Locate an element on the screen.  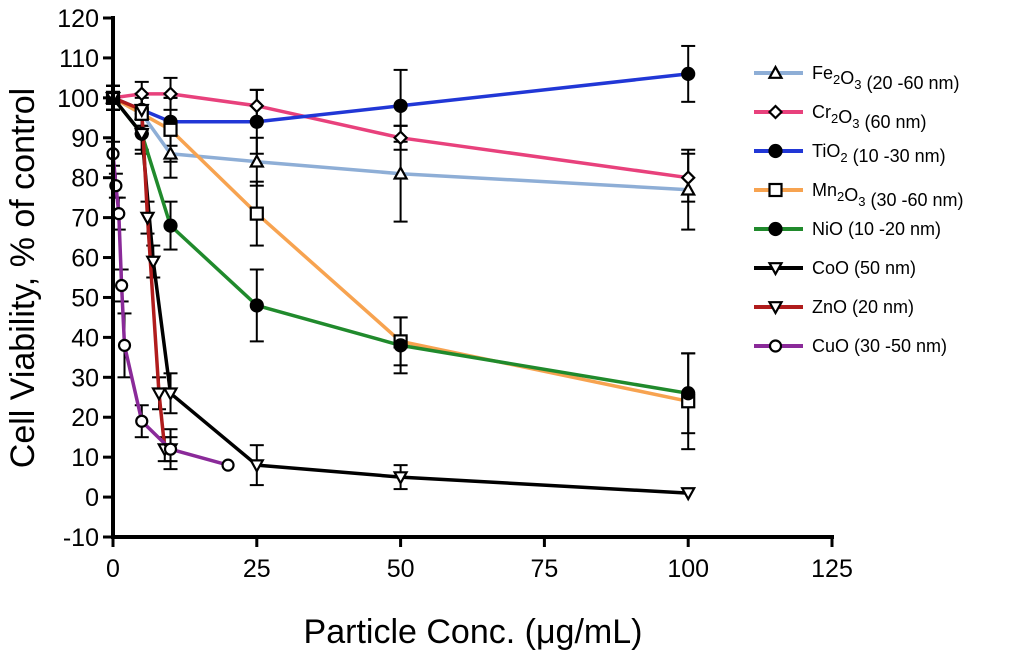
legend-item-zno: ZnO (20 nm) is located at coordinates (834, 307).